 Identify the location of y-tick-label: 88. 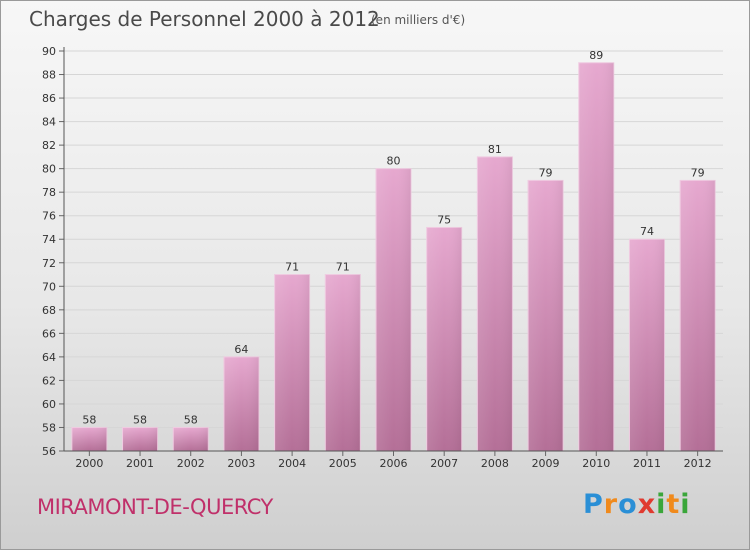
(49, 75).